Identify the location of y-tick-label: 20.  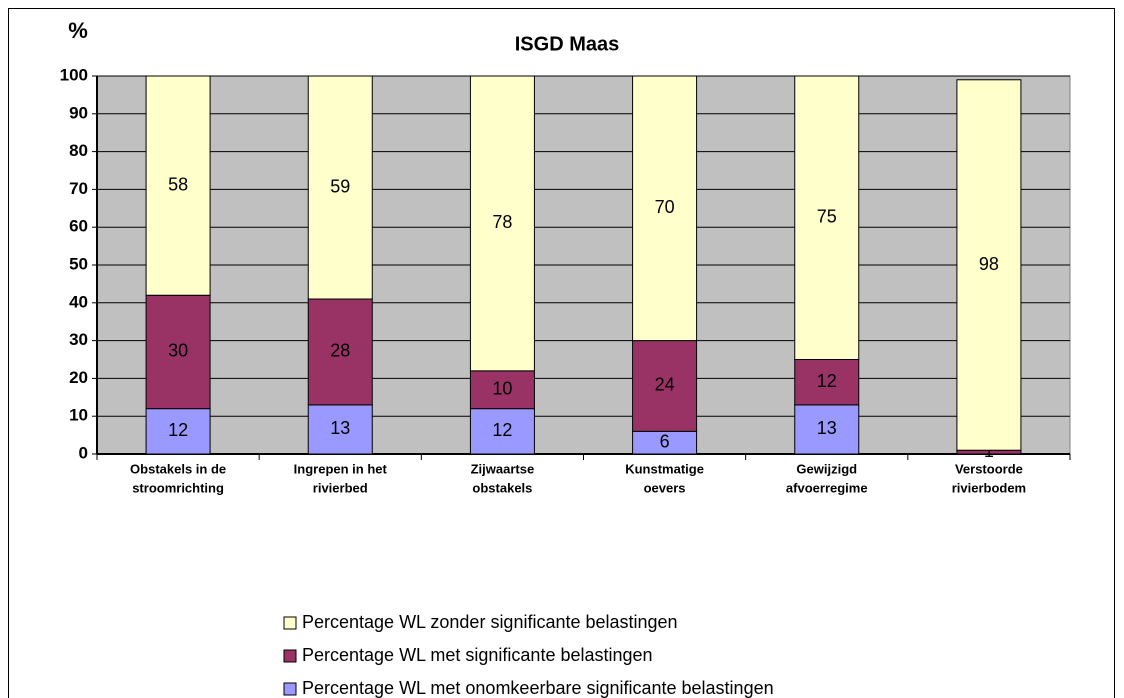
(78, 377).